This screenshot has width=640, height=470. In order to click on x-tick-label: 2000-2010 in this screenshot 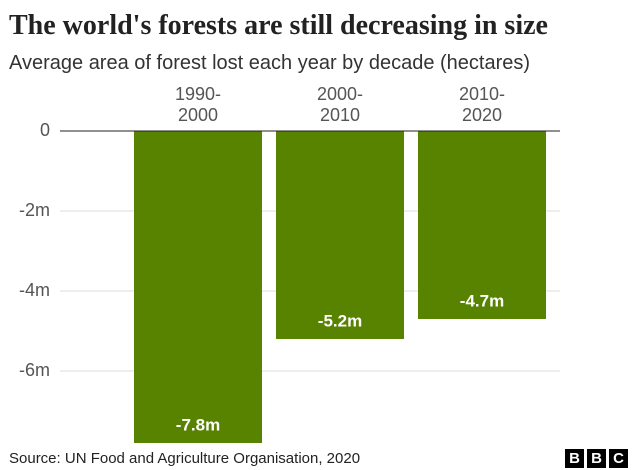, I will do `click(340, 104)`.